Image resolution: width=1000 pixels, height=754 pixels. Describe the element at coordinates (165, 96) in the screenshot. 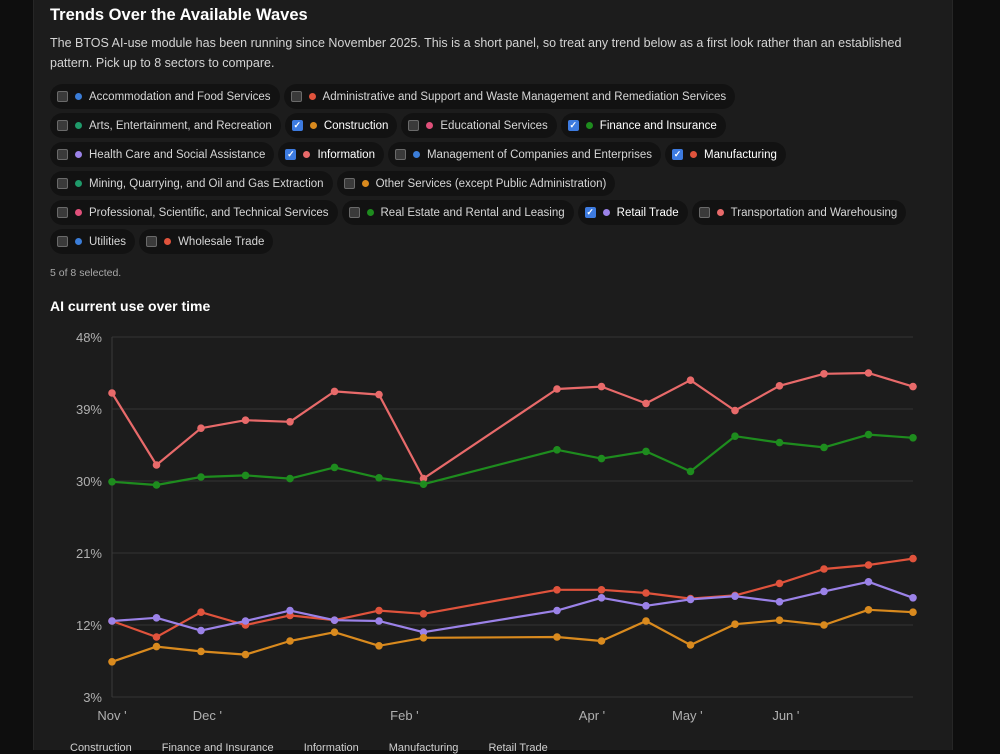

I see `sector-chip: Accommodation and Food Services` at that location.